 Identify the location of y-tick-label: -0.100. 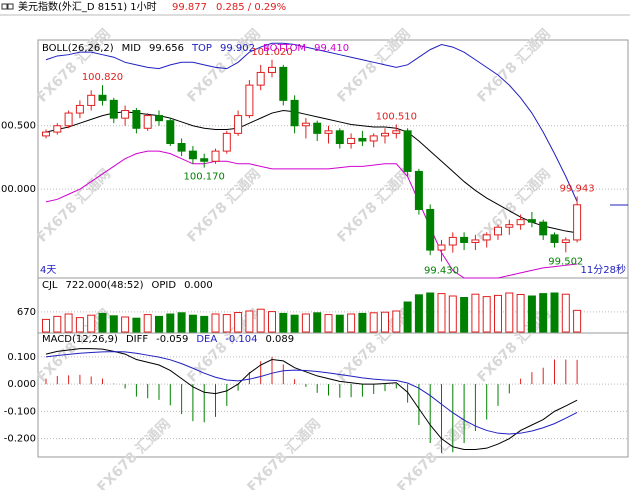
(20, 411).